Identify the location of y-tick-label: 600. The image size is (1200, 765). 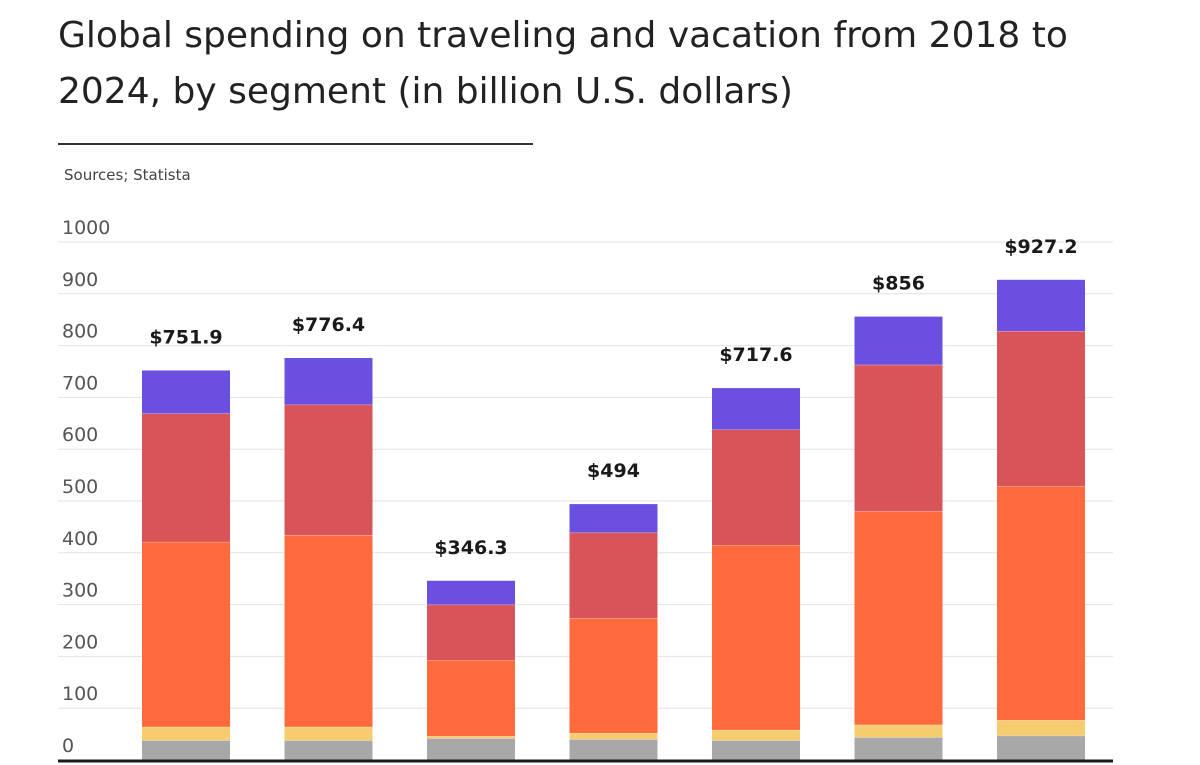
(80, 435).